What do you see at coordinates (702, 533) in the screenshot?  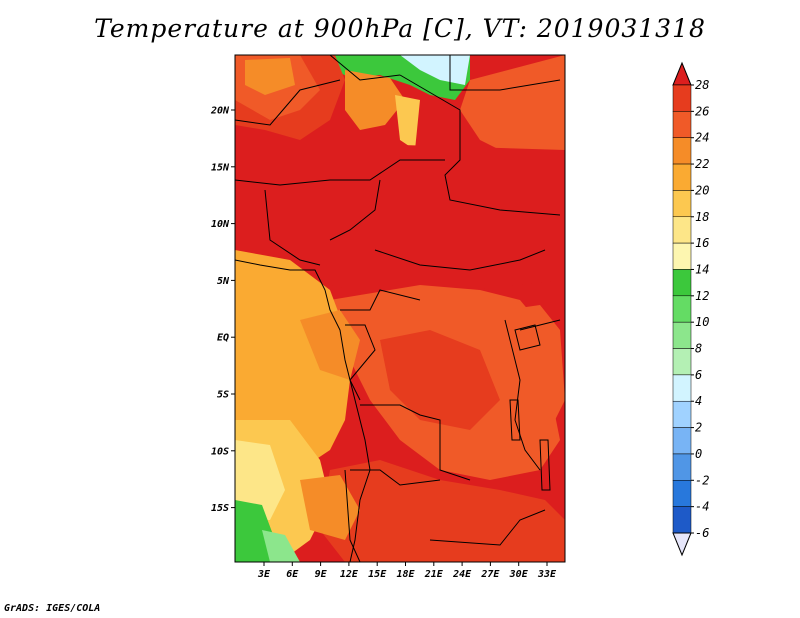 I see `colorbar-label: -6` at bounding box center [702, 533].